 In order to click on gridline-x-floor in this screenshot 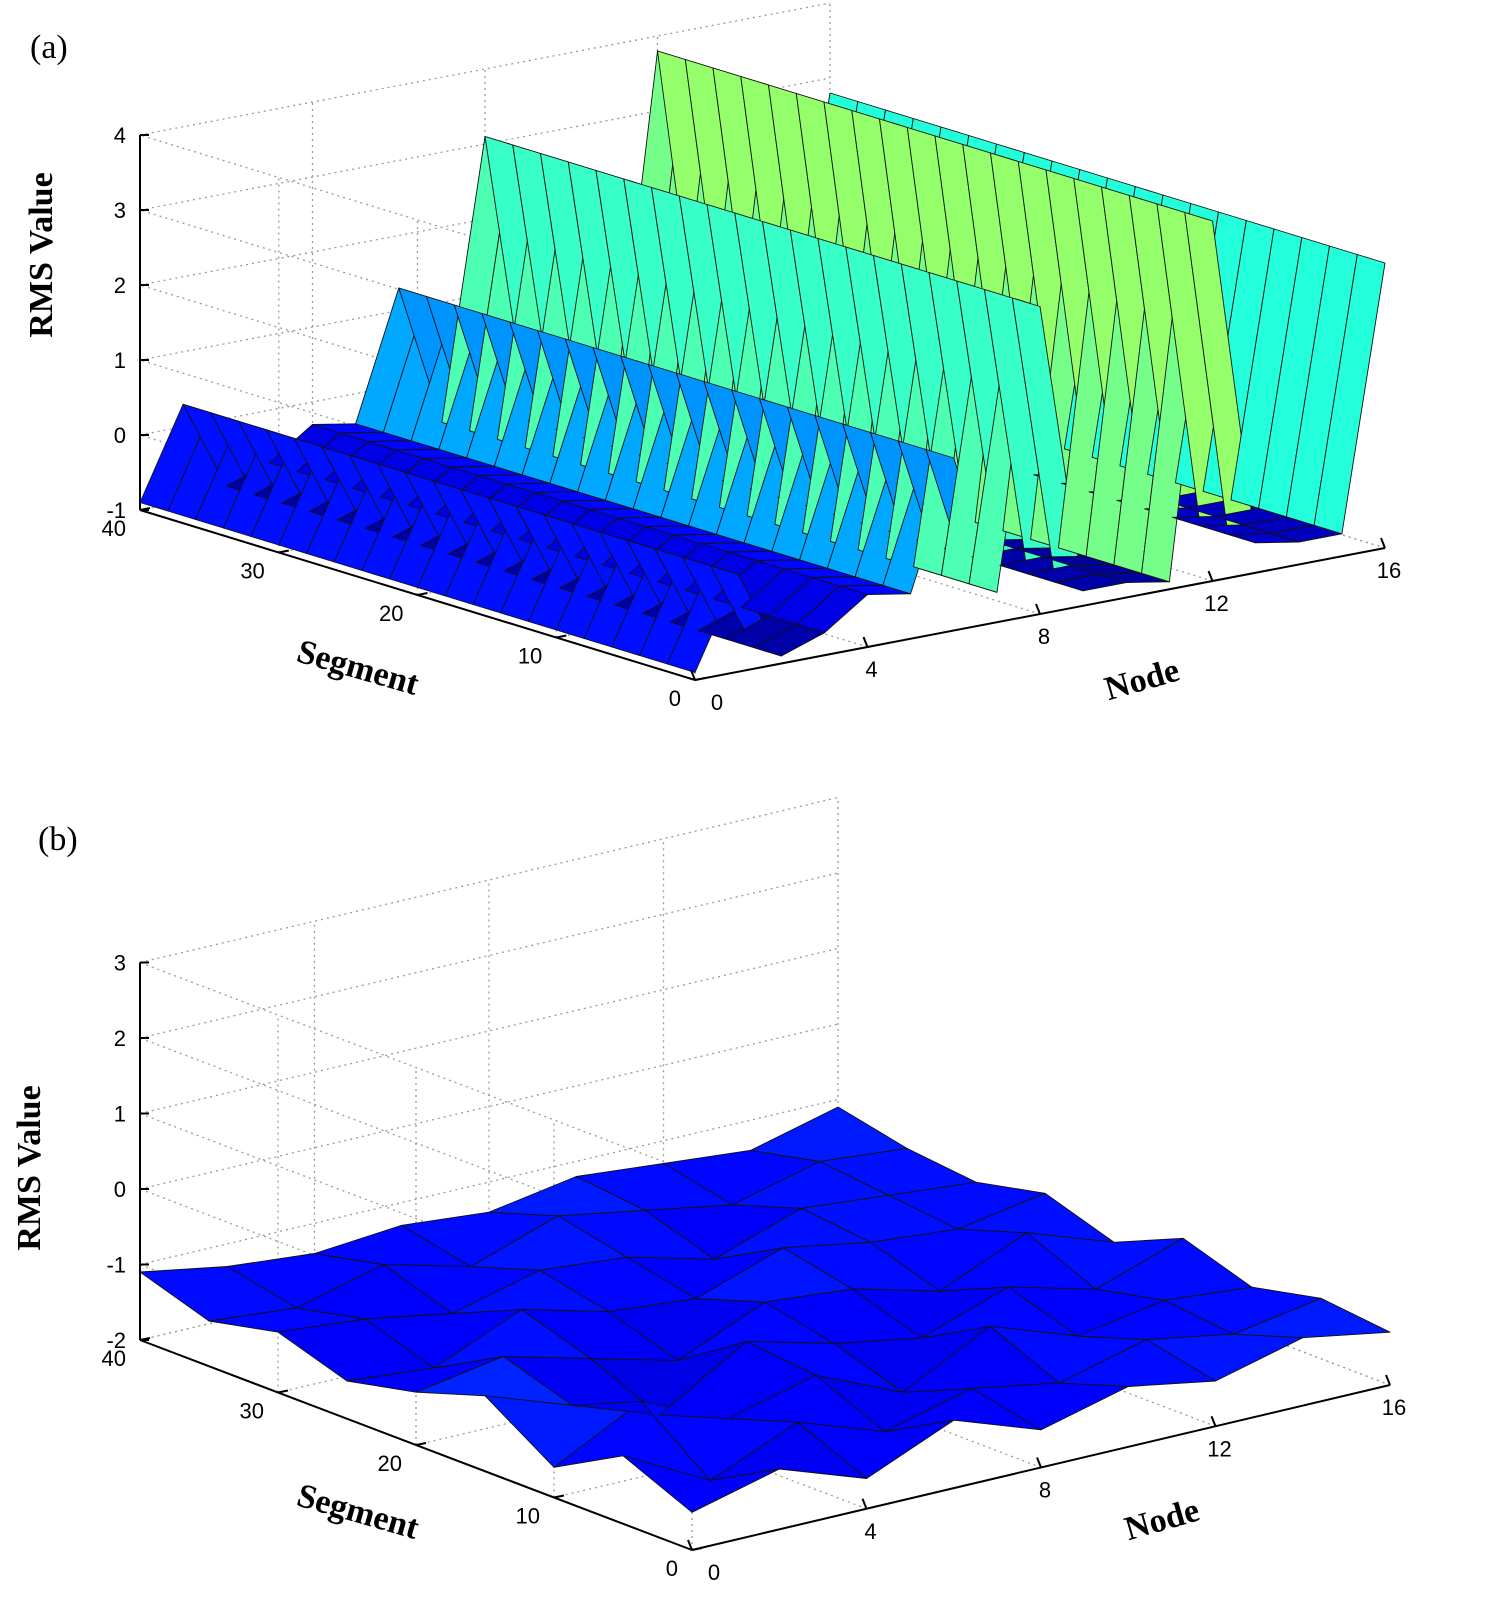, I will do `click(762, 529)`.